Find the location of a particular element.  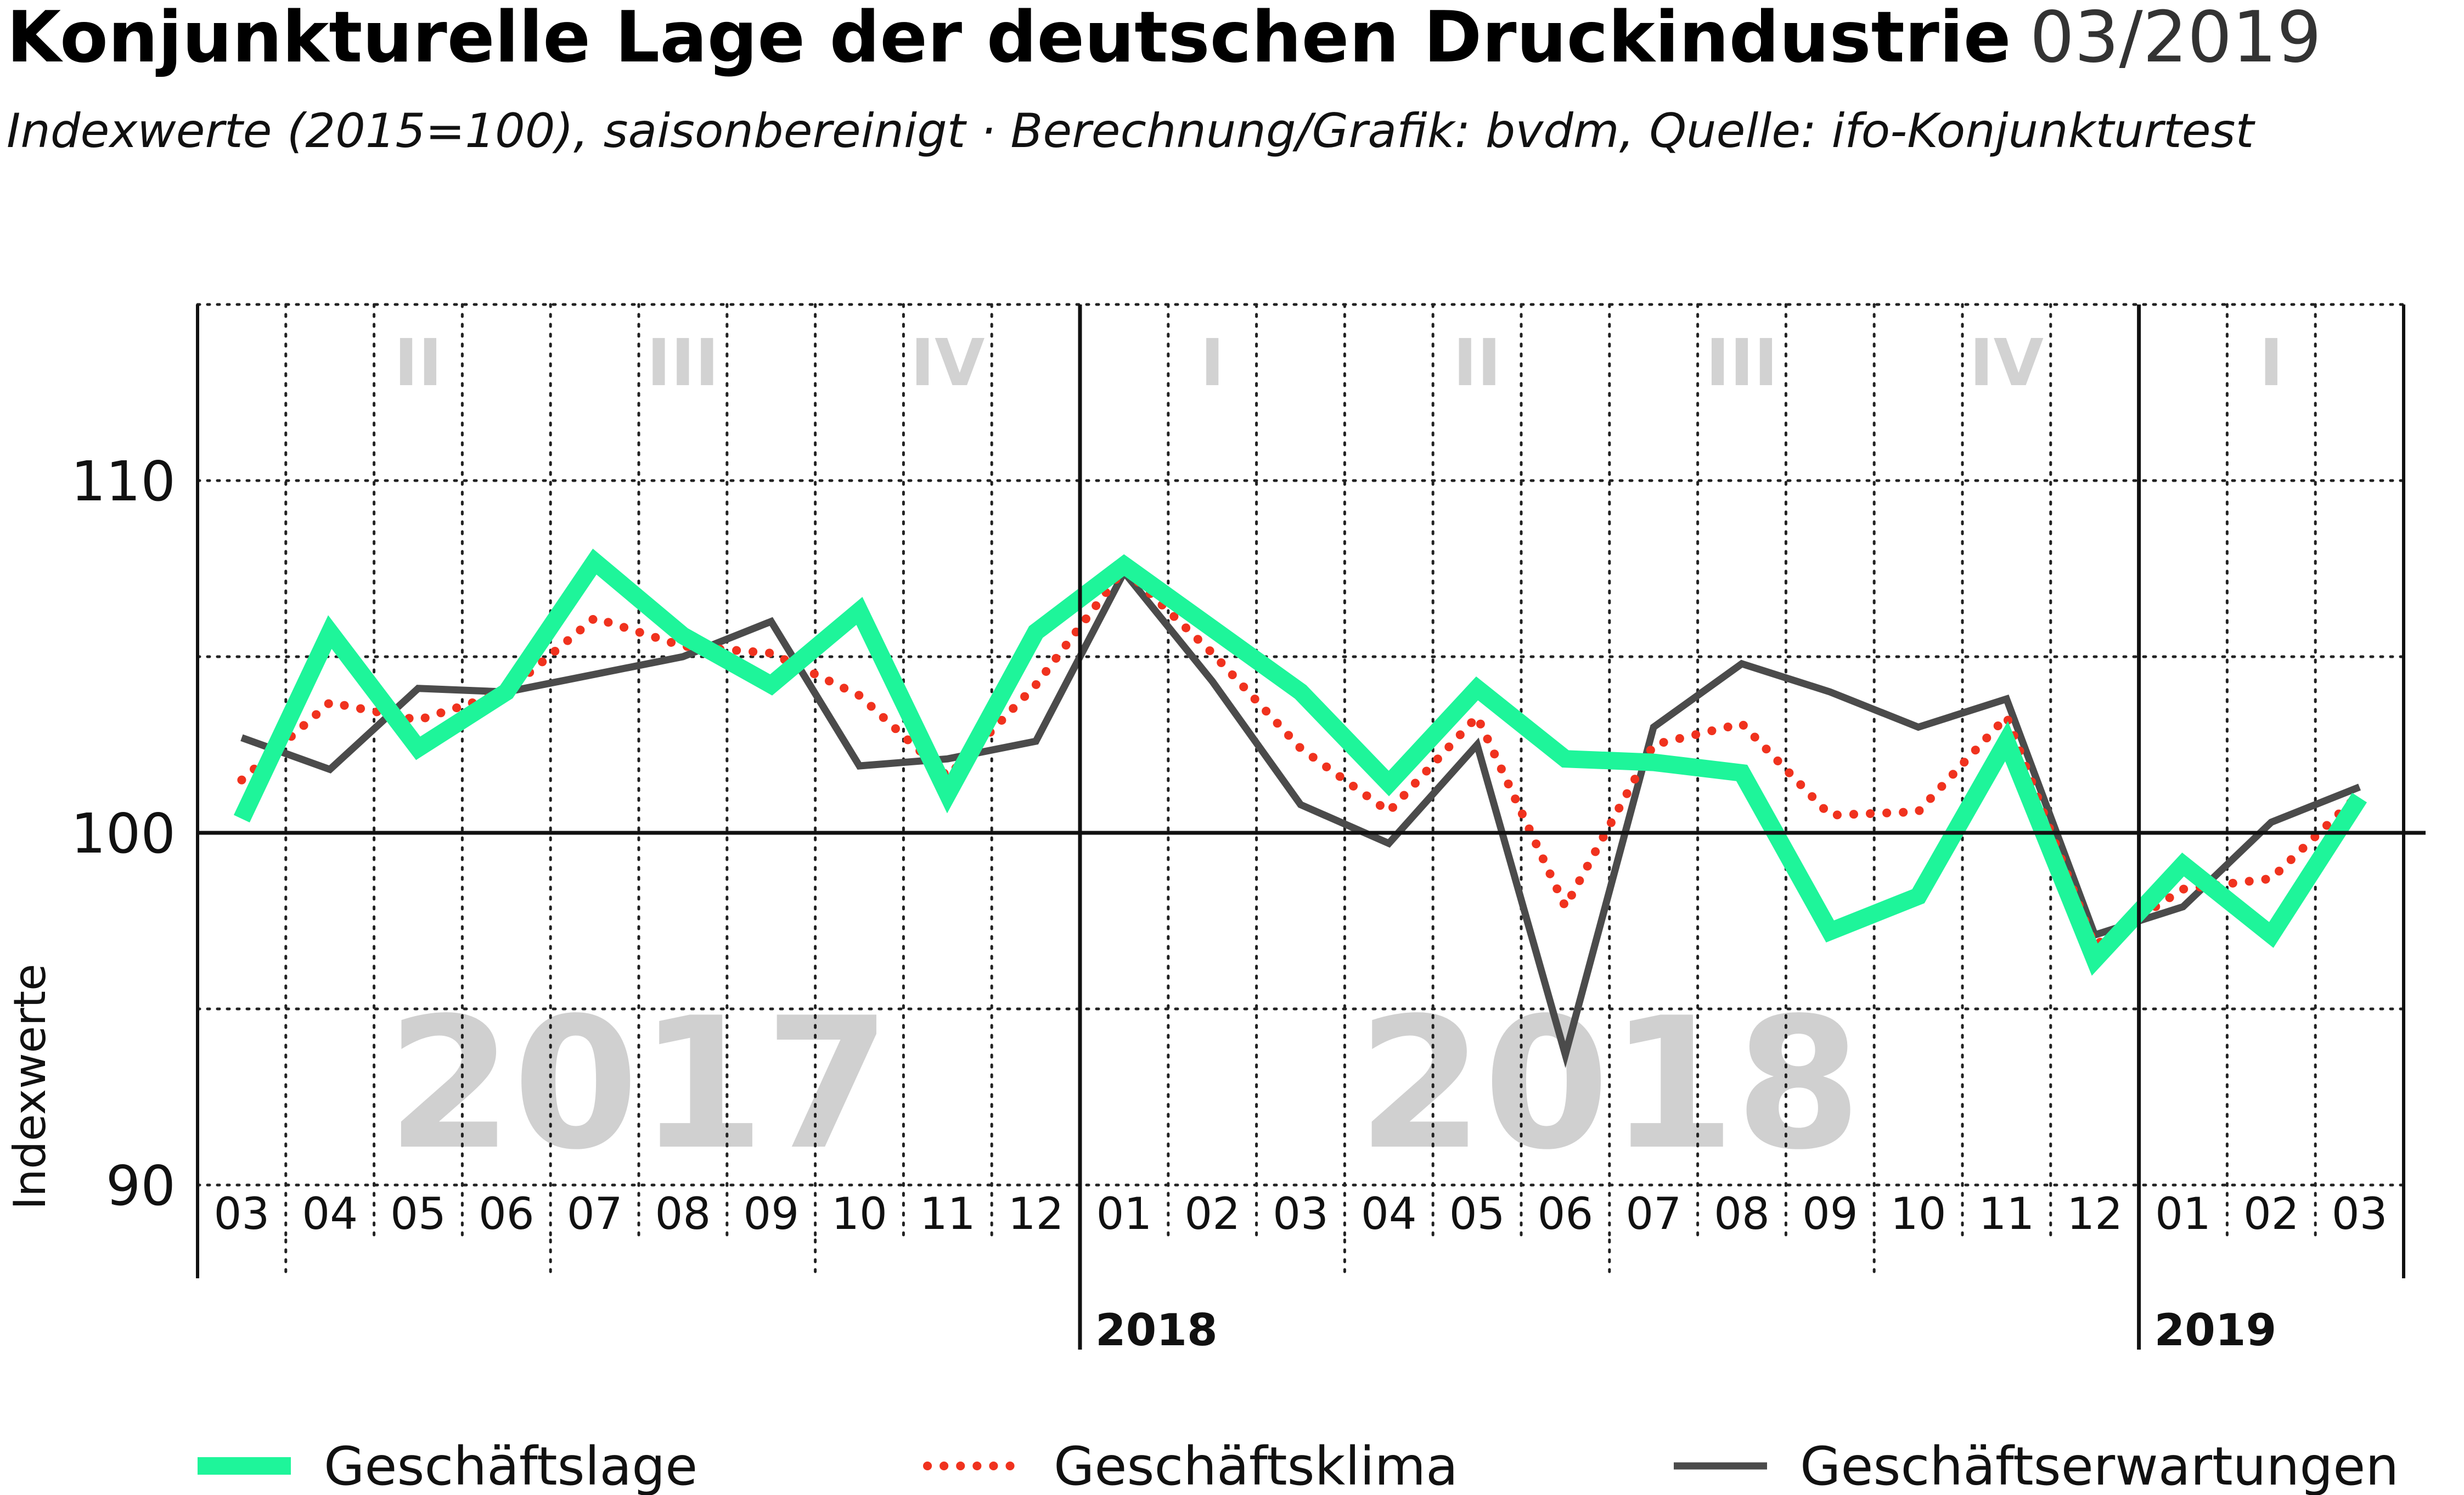

year-marker-label: 2019 is located at coordinates (2215, 1330).